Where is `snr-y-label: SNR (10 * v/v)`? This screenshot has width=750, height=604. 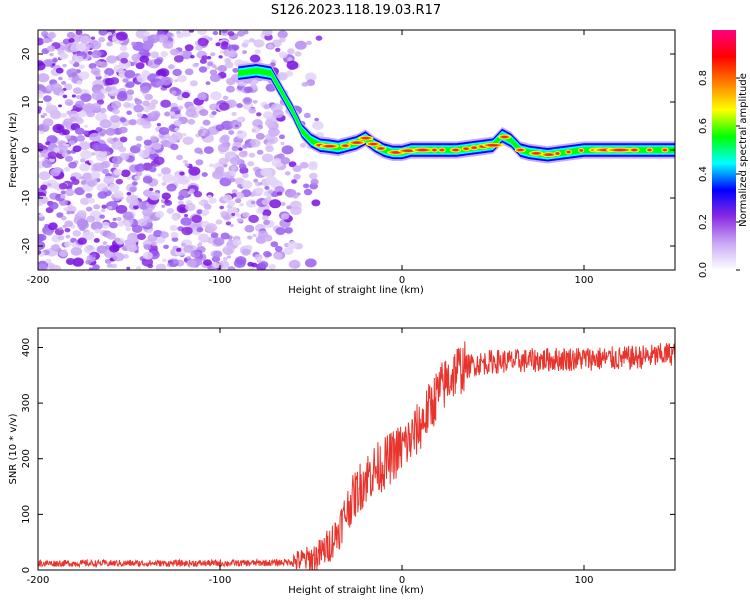 snr-y-label: SNR (10 * v/v) is located at coordinates (13, 448).